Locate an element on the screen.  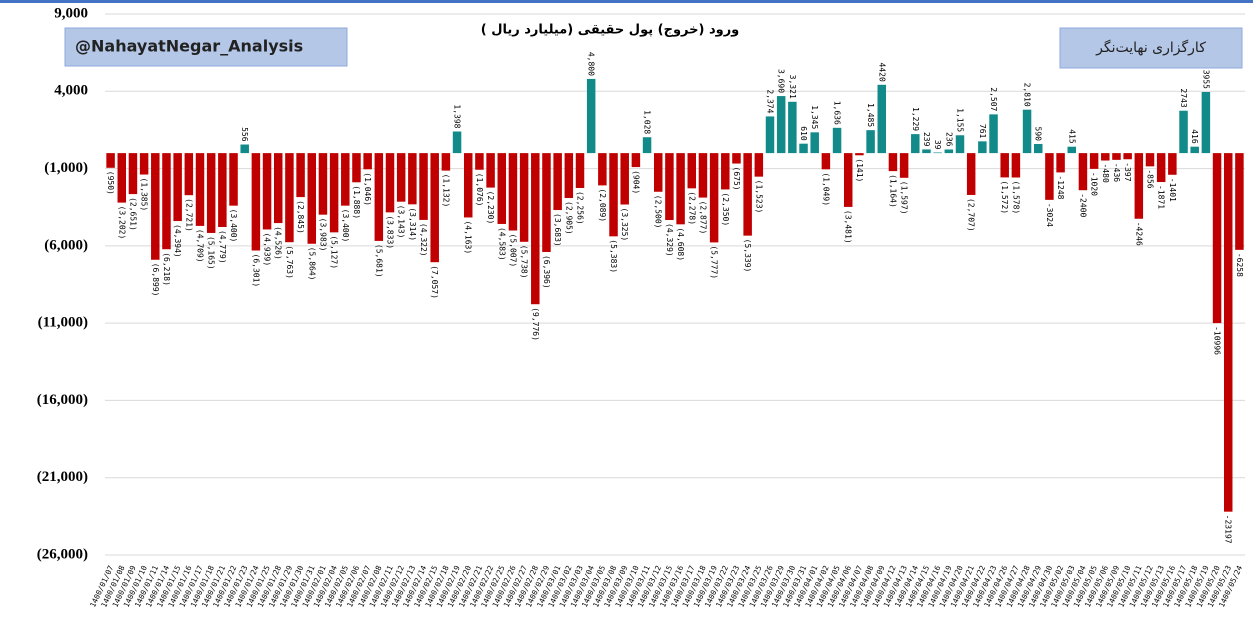
value-label: 3955 is located at coordinates (1205, 79).